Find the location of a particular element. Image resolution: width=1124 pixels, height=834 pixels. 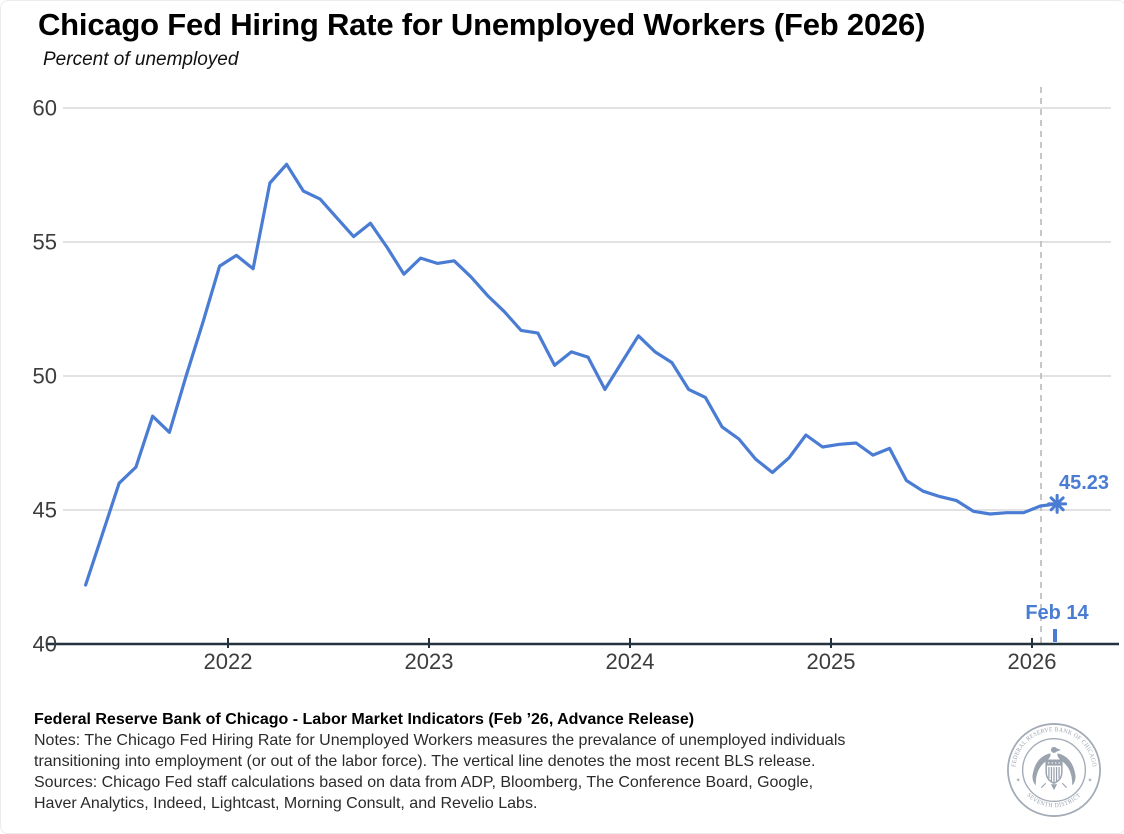

seal-outer-ring is located at coordinates (1054, 770).